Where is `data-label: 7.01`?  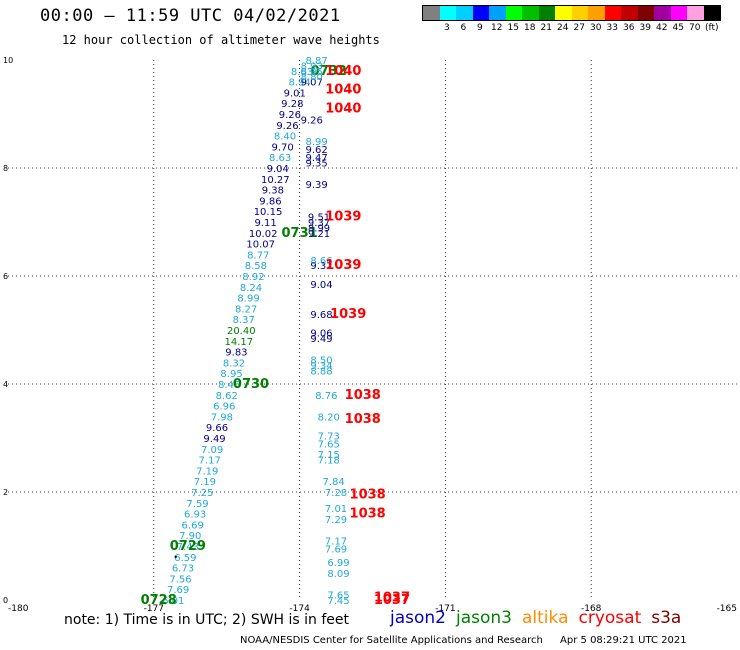
data-label: 7.01 is located at coordinates (336, 509).